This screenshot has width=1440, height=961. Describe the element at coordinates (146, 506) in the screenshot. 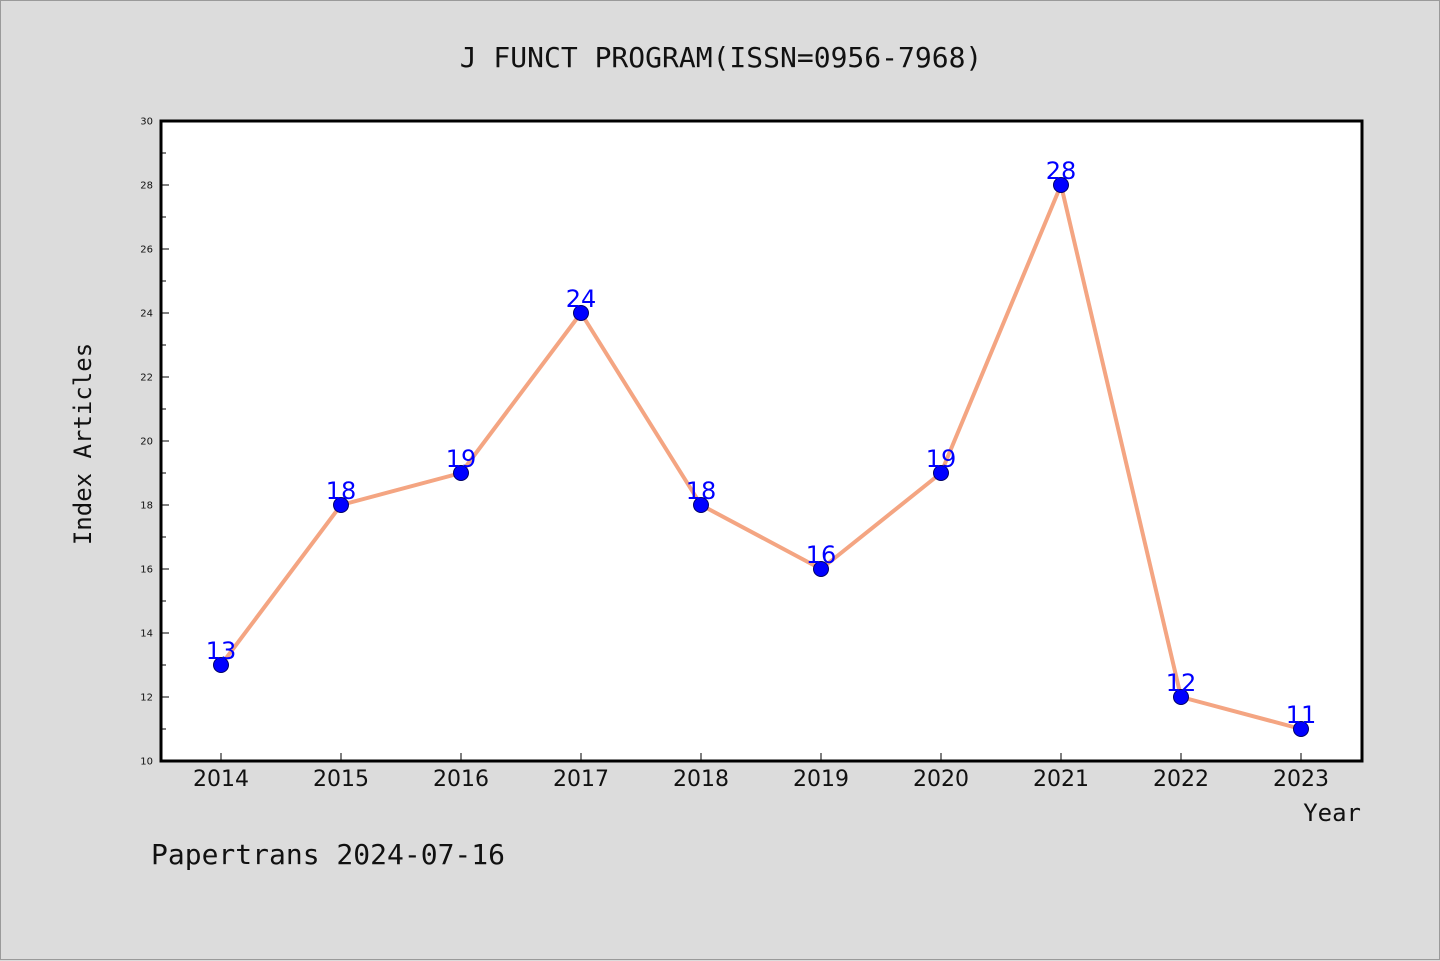

I see `y-tick-label: 18` at that location.